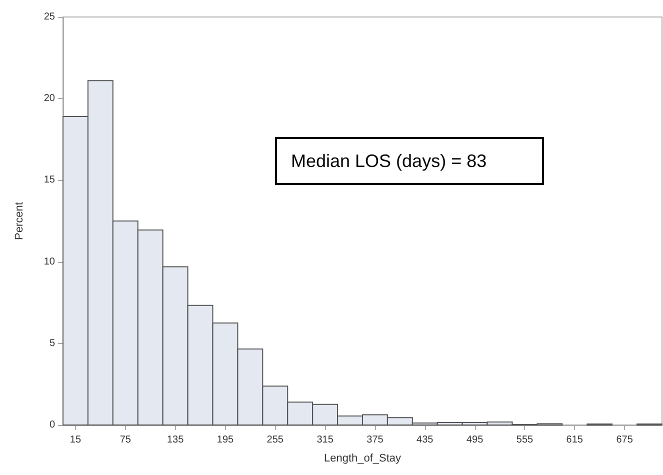  I want to click on x-tick-label: 555, so click(525, 440).